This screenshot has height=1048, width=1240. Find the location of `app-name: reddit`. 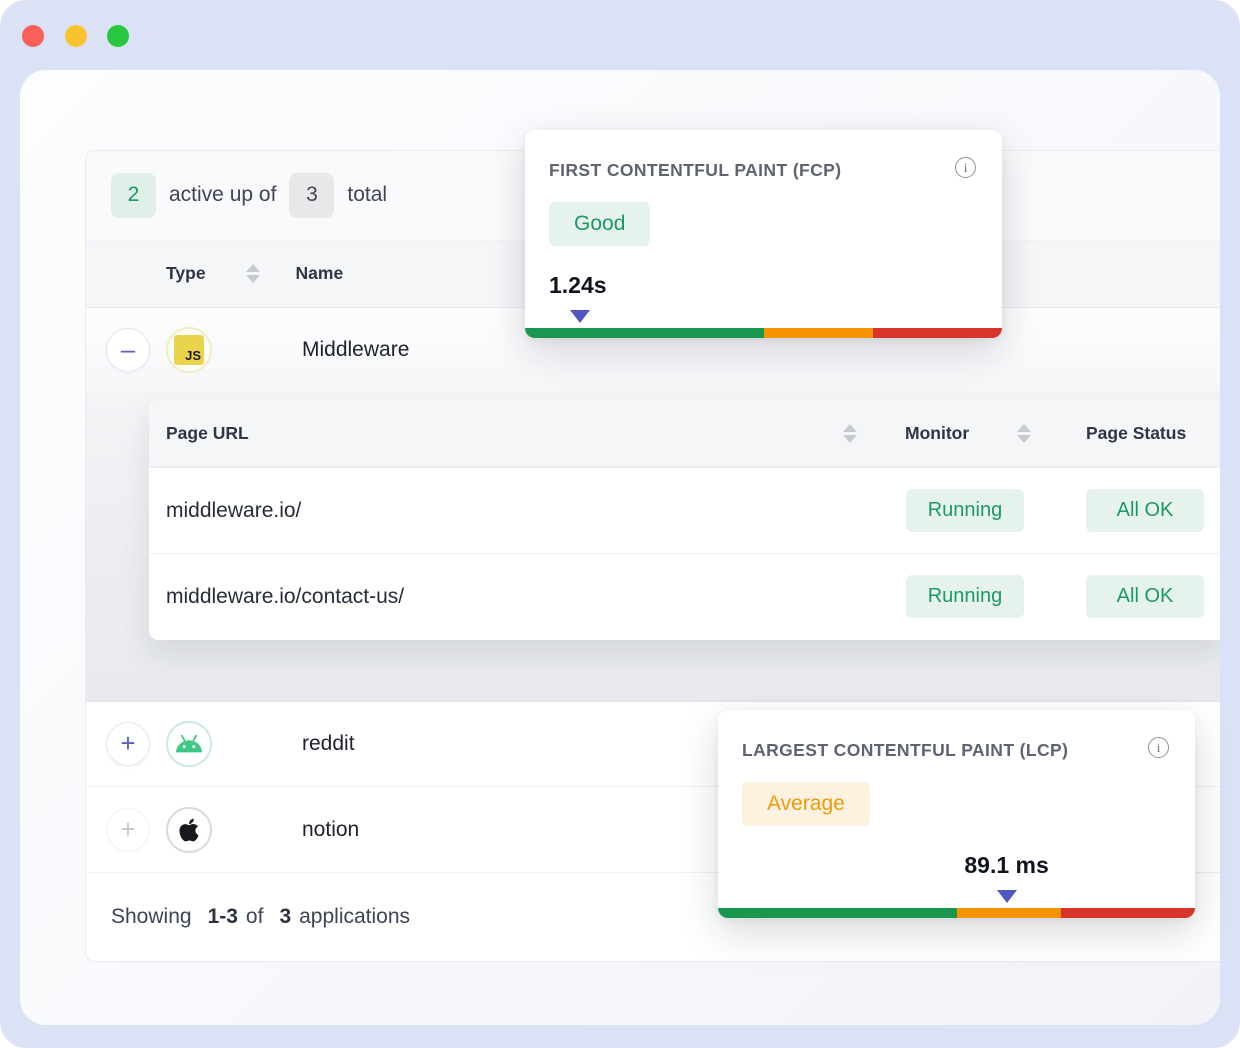

app-name: reddit is located at coordinates (328, 744).